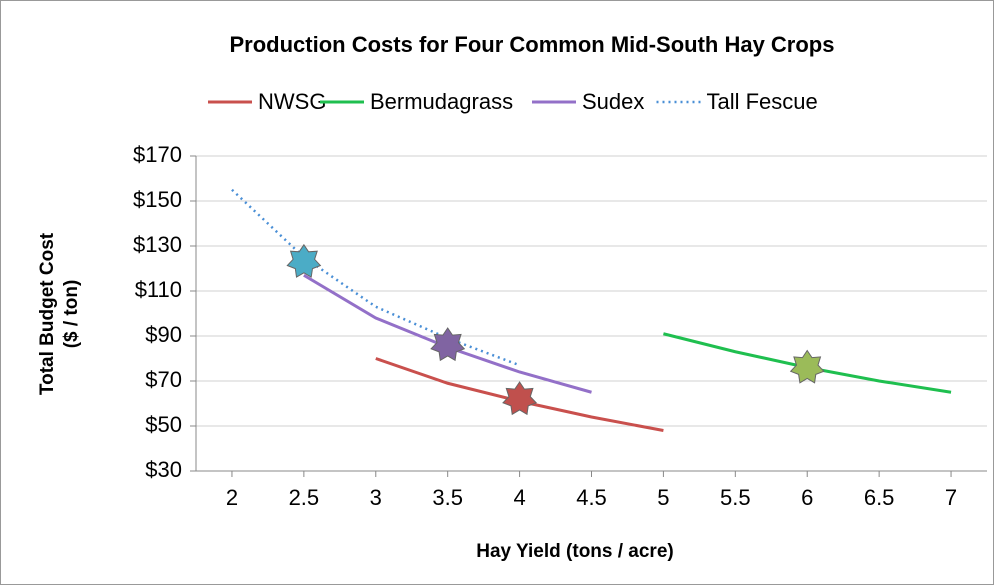  I want to click on legend-label: Tall Fescue, so click(762, 101).